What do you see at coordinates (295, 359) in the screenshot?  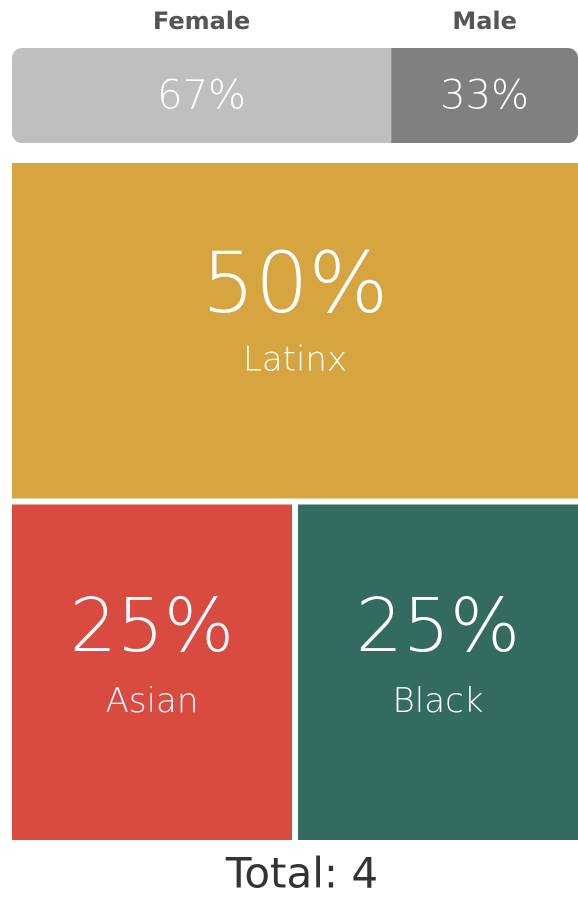 I see `category-label: Latinx` at bounding box center [295, 359].